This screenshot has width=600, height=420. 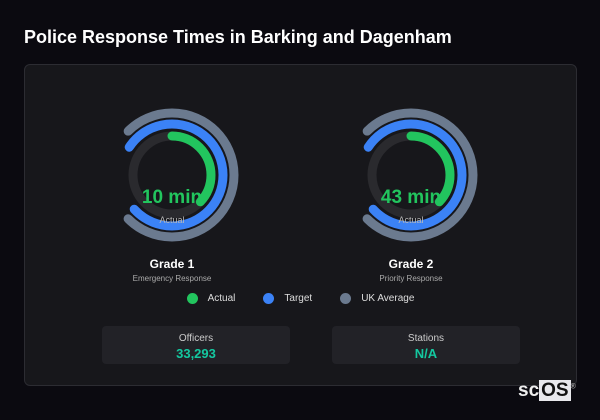 What do you see at coordinates (196, 345) in the screenshot?
I see `stat-officers: Officers 33,293` at bounding box center [196, 345].